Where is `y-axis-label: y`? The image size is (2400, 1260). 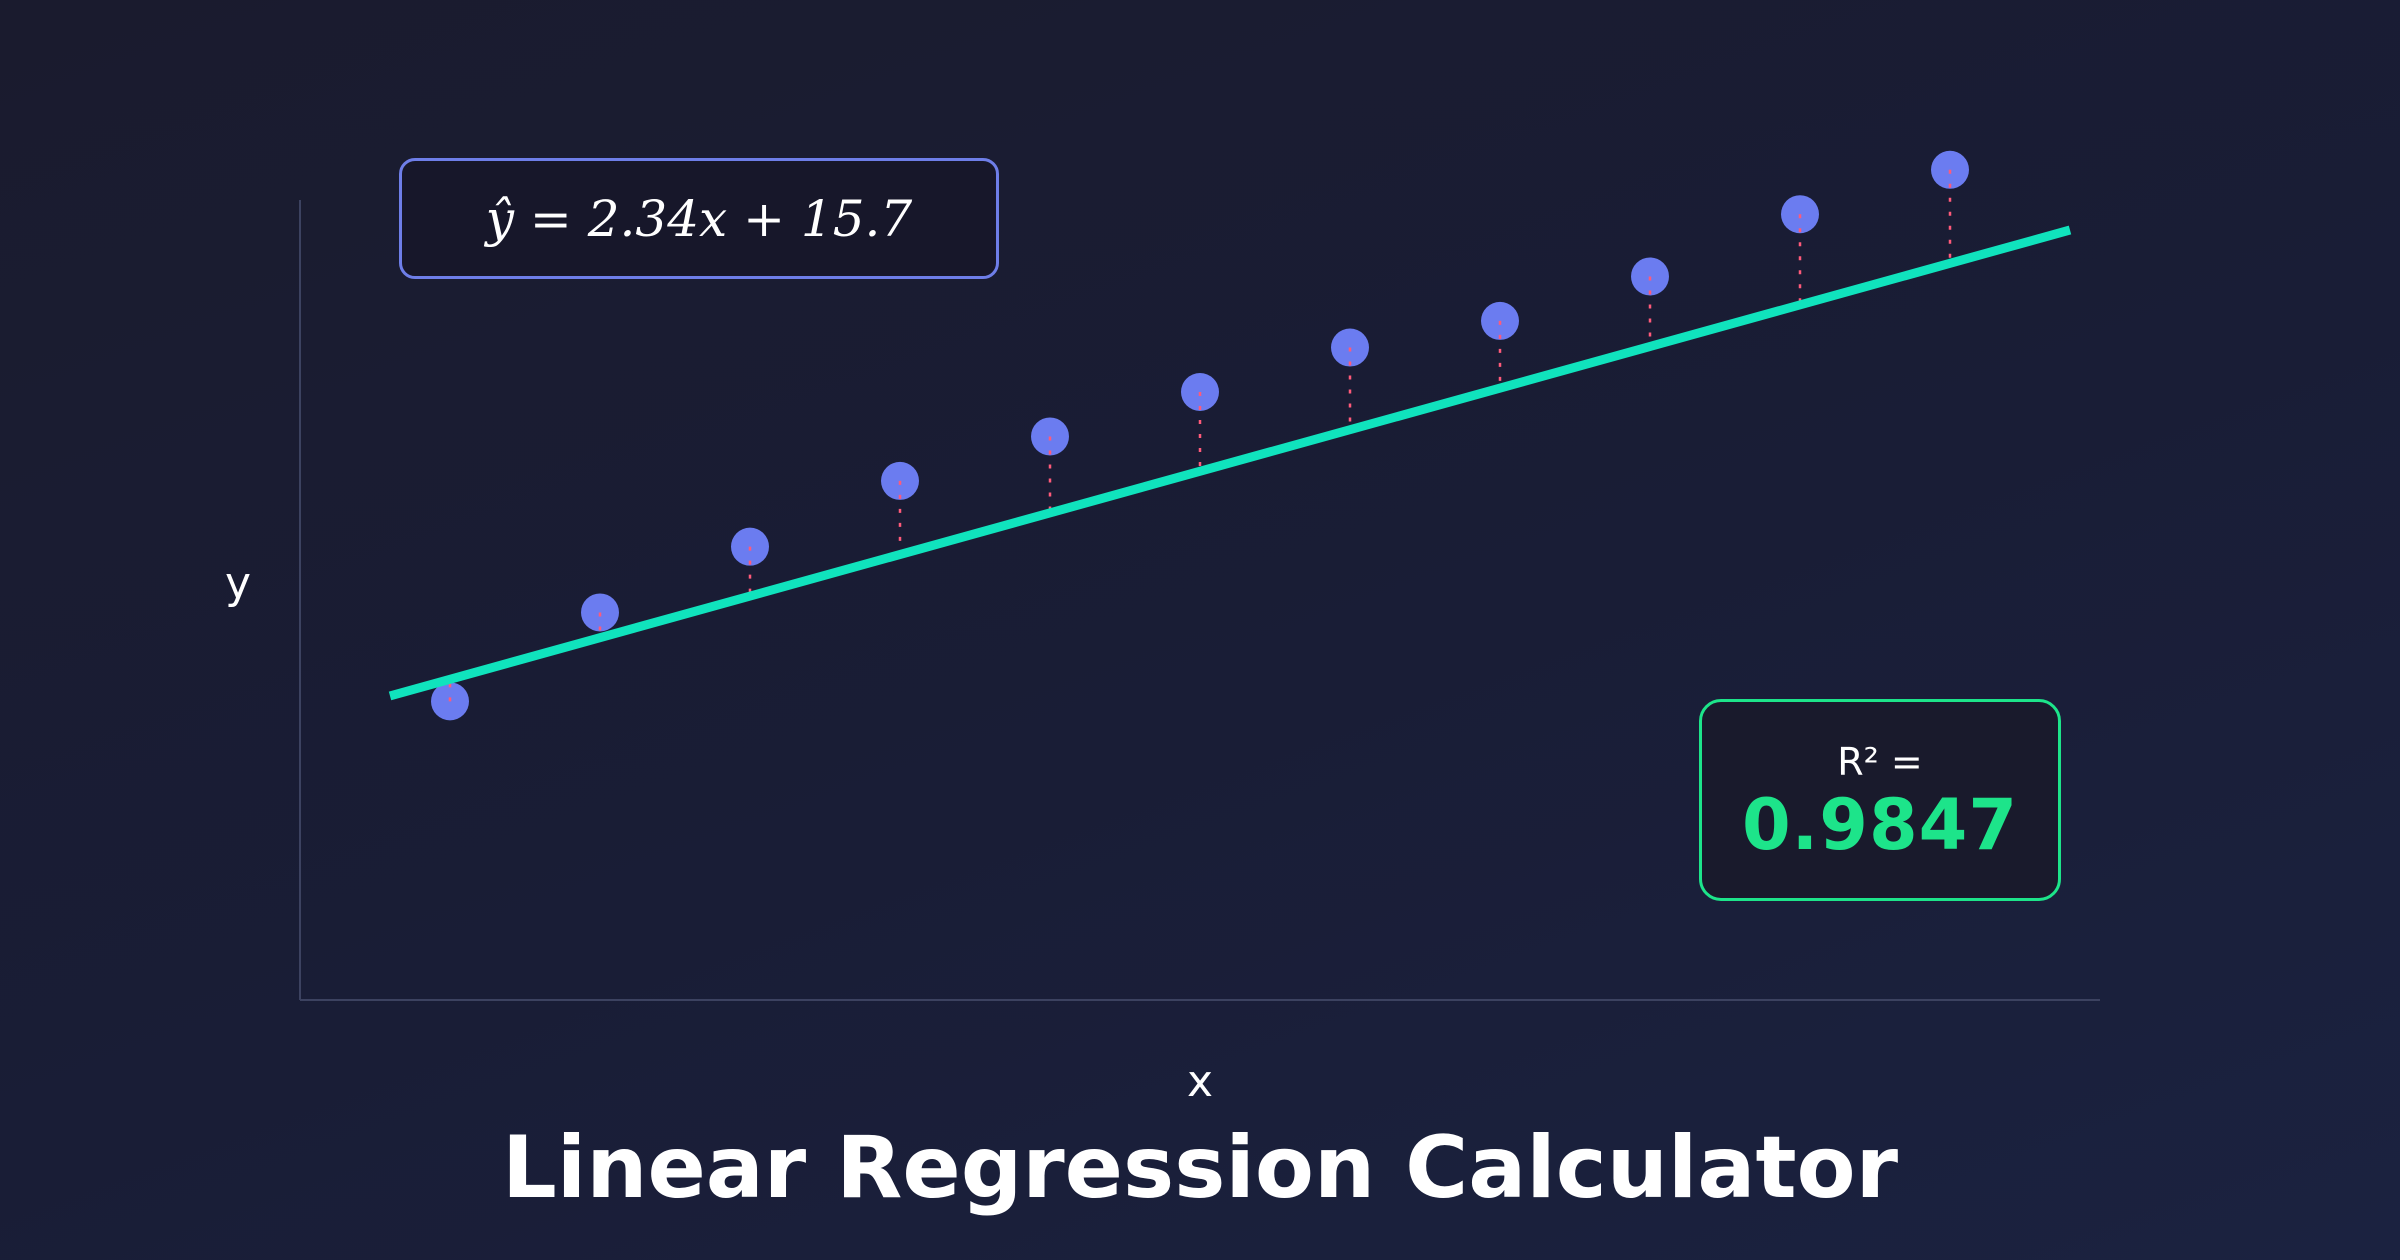 y-axis-label: y is located at coordinates (238, 583).